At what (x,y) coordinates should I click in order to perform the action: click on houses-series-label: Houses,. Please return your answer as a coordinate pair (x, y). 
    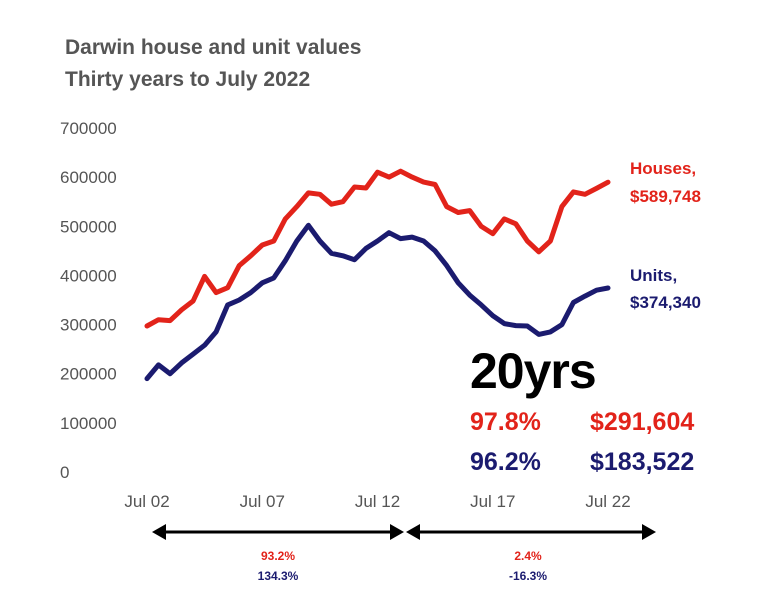
    Looking at the image, I should click on (663, 168).